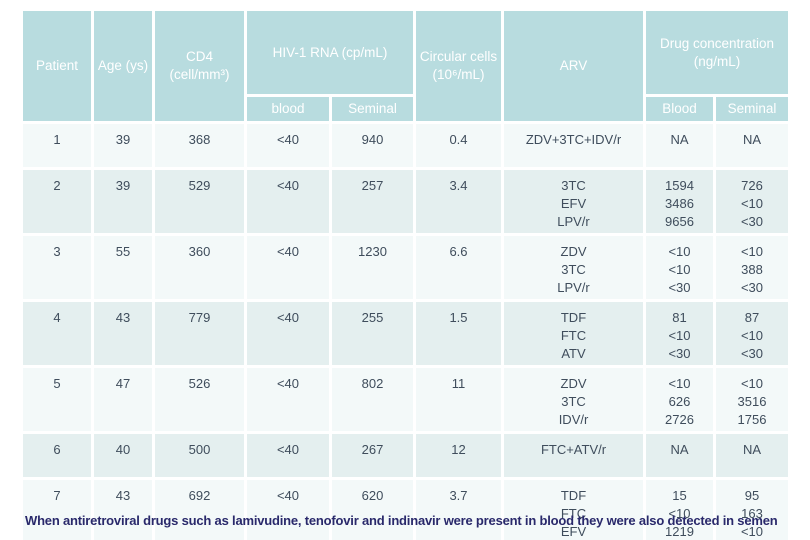 The image size is (810, 540). What do you see at coordinates (57, 399) in the screenshot?
I see `patient-cell: 5` at bounding box center [57, 399].